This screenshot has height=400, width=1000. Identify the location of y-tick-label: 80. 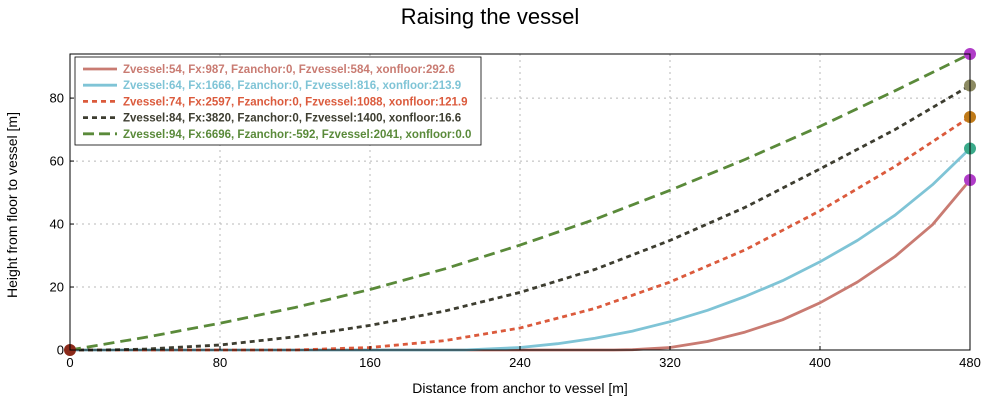
(57, 98).